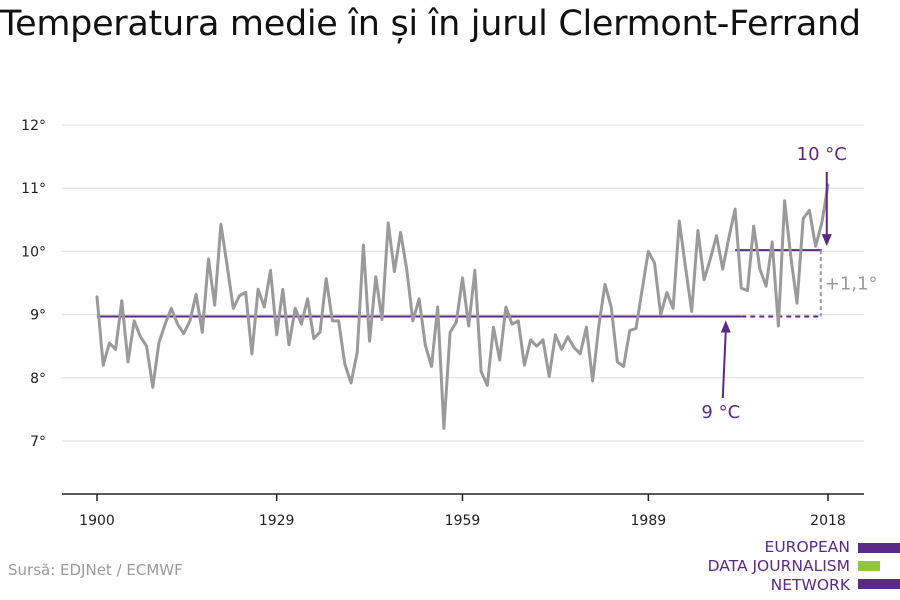 Image resolution: width=900 pixels, height=600 pixels. Describe the element at coordinates (879, 548) in the screenshot. I see `logo-bar-purple-top` at that location.